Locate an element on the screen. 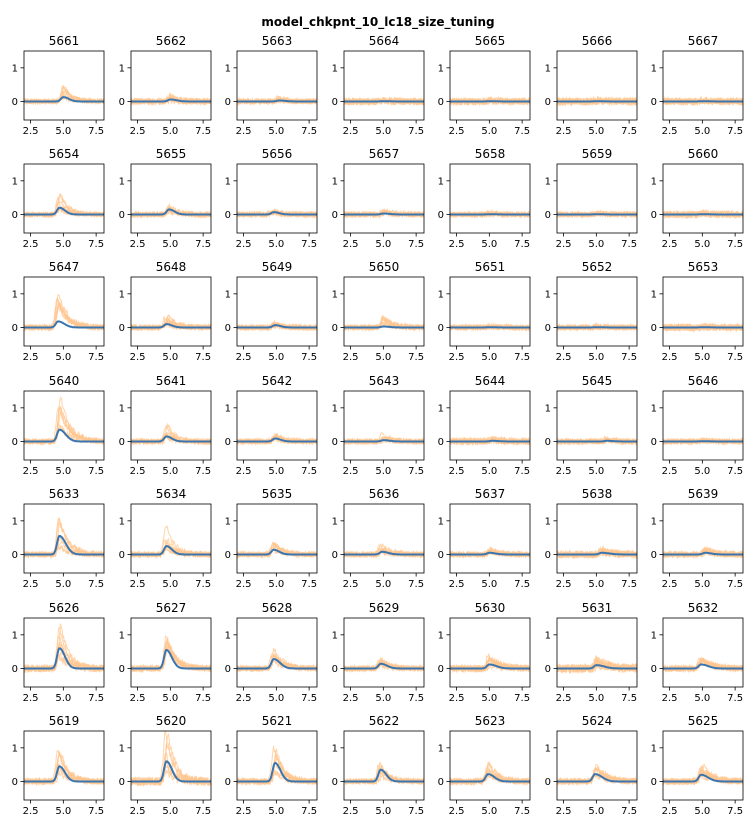  panel-5664: 5664 2.5 5.0 7.5 0 1 is located at coordinates (378, 85).